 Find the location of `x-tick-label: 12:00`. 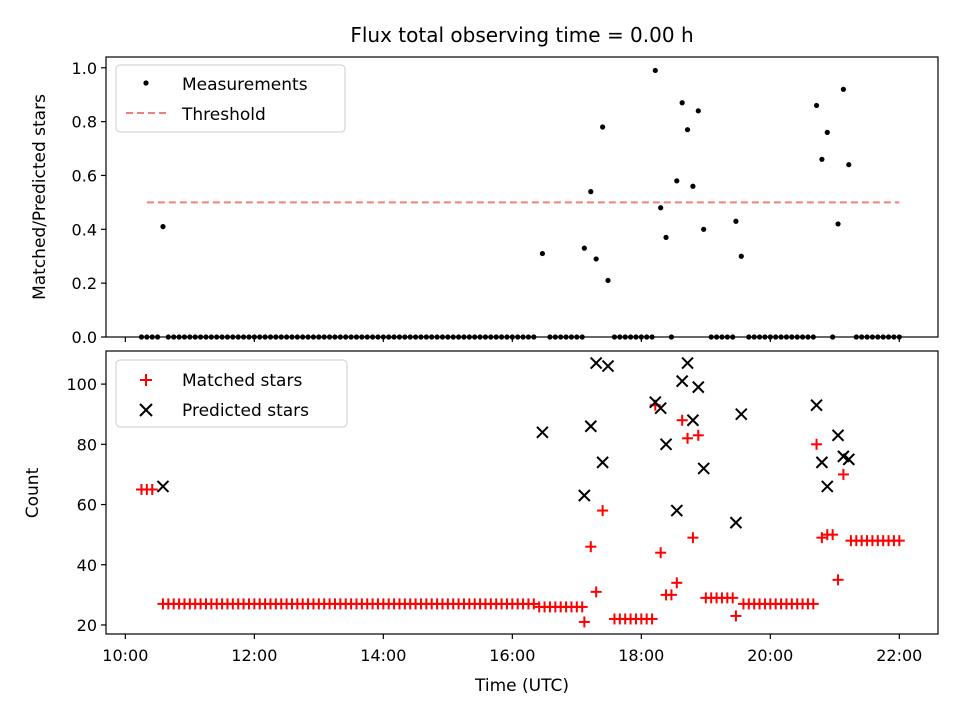

x-tick-label: 12:00 is located at coordinates (254, 655).